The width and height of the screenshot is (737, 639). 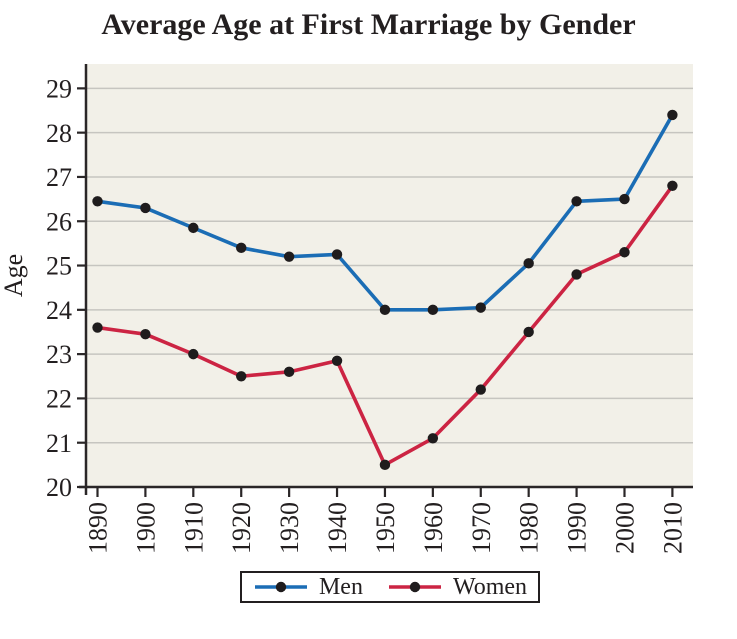 I want to click on x-tick-label: 1970, so click(x=481, y=528).